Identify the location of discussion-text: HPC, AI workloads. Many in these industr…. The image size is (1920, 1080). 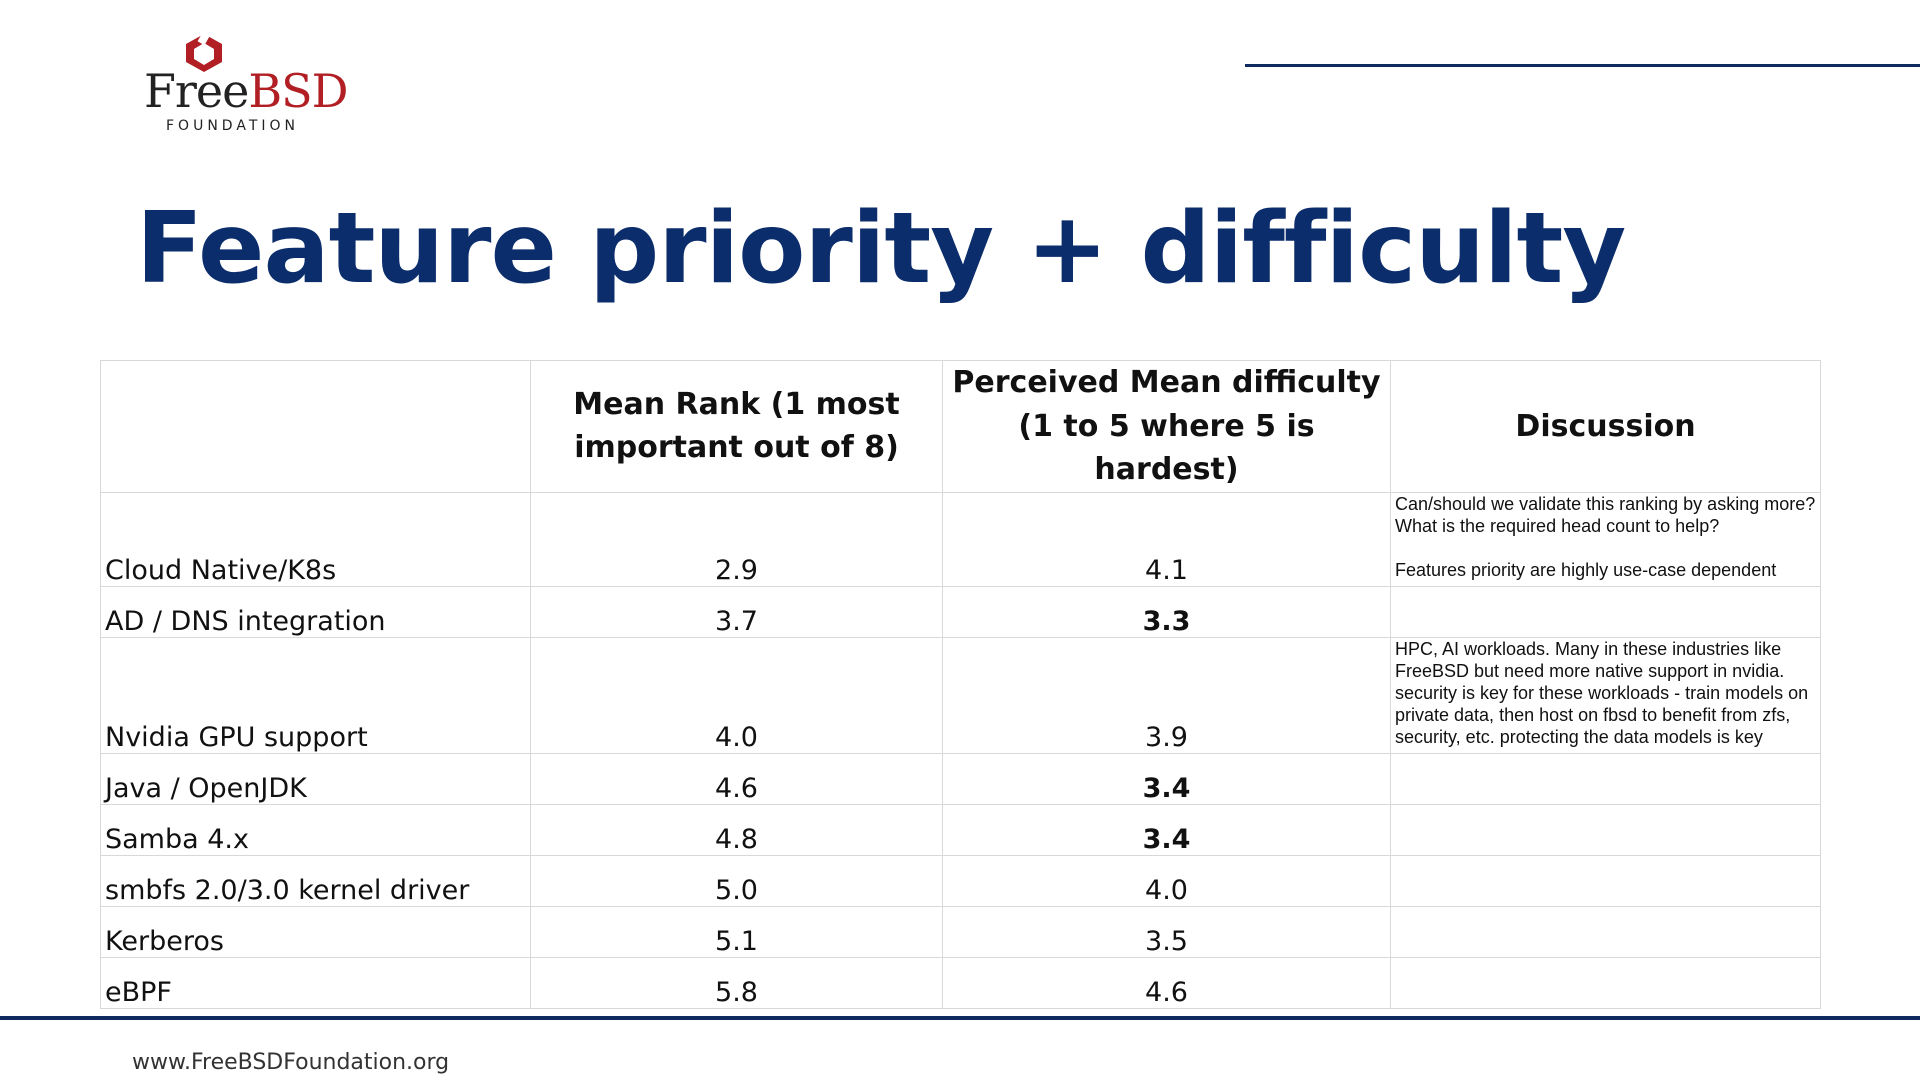
(1602, 692).